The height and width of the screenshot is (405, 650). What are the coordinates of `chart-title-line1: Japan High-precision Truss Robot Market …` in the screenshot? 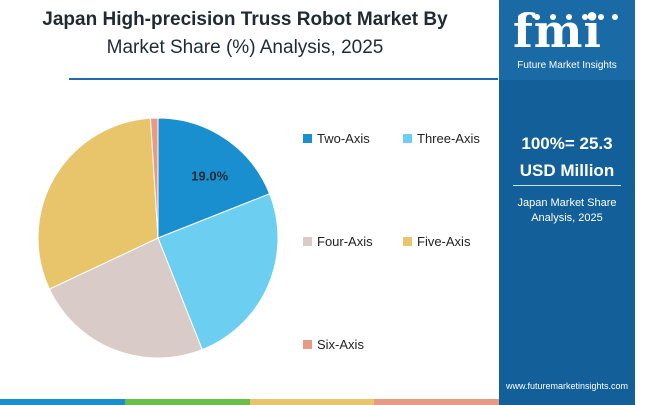 It's located at (245, 19).